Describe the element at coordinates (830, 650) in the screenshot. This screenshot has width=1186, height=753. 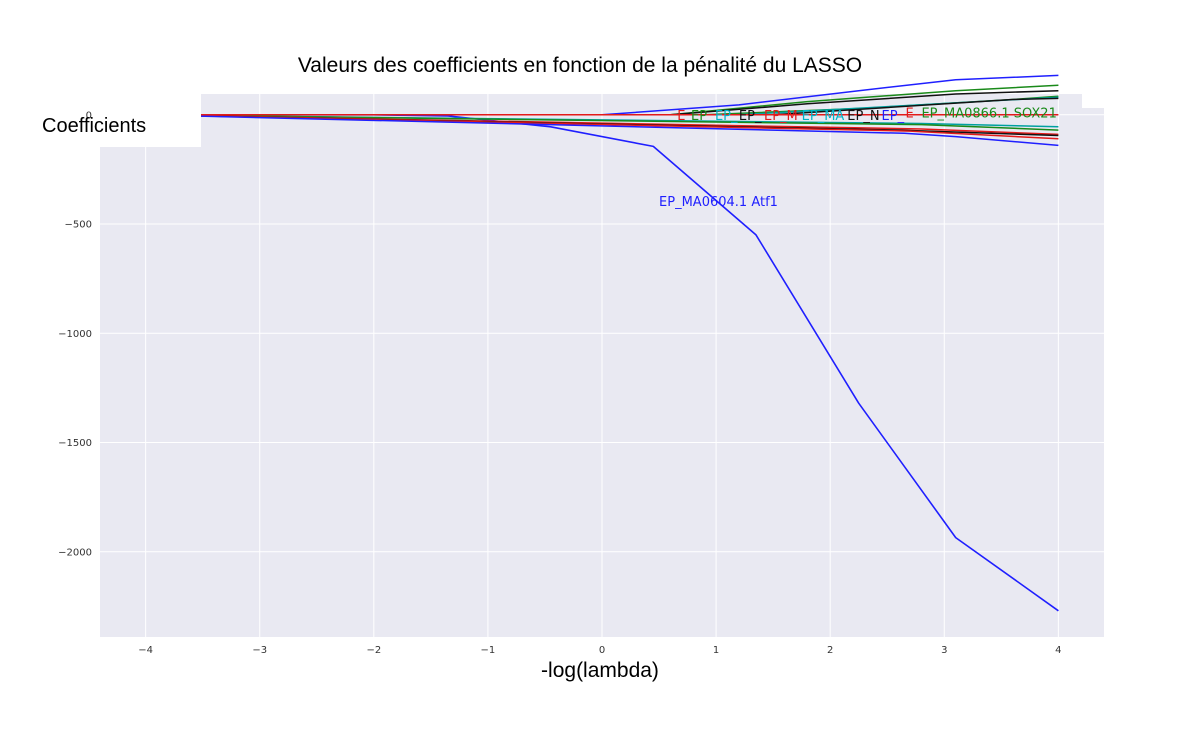
I see `x-tick-label: 2` at that location.